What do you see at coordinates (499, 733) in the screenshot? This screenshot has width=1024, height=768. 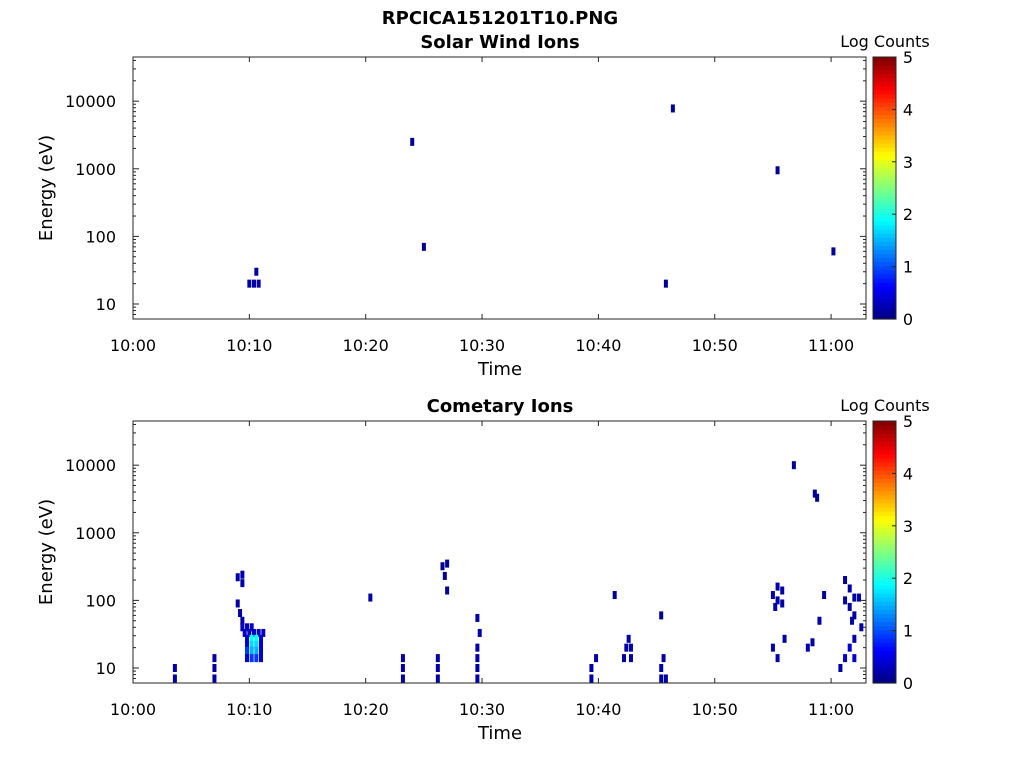 I see `x-axis-label: Time` at bounding box center [499, 733].